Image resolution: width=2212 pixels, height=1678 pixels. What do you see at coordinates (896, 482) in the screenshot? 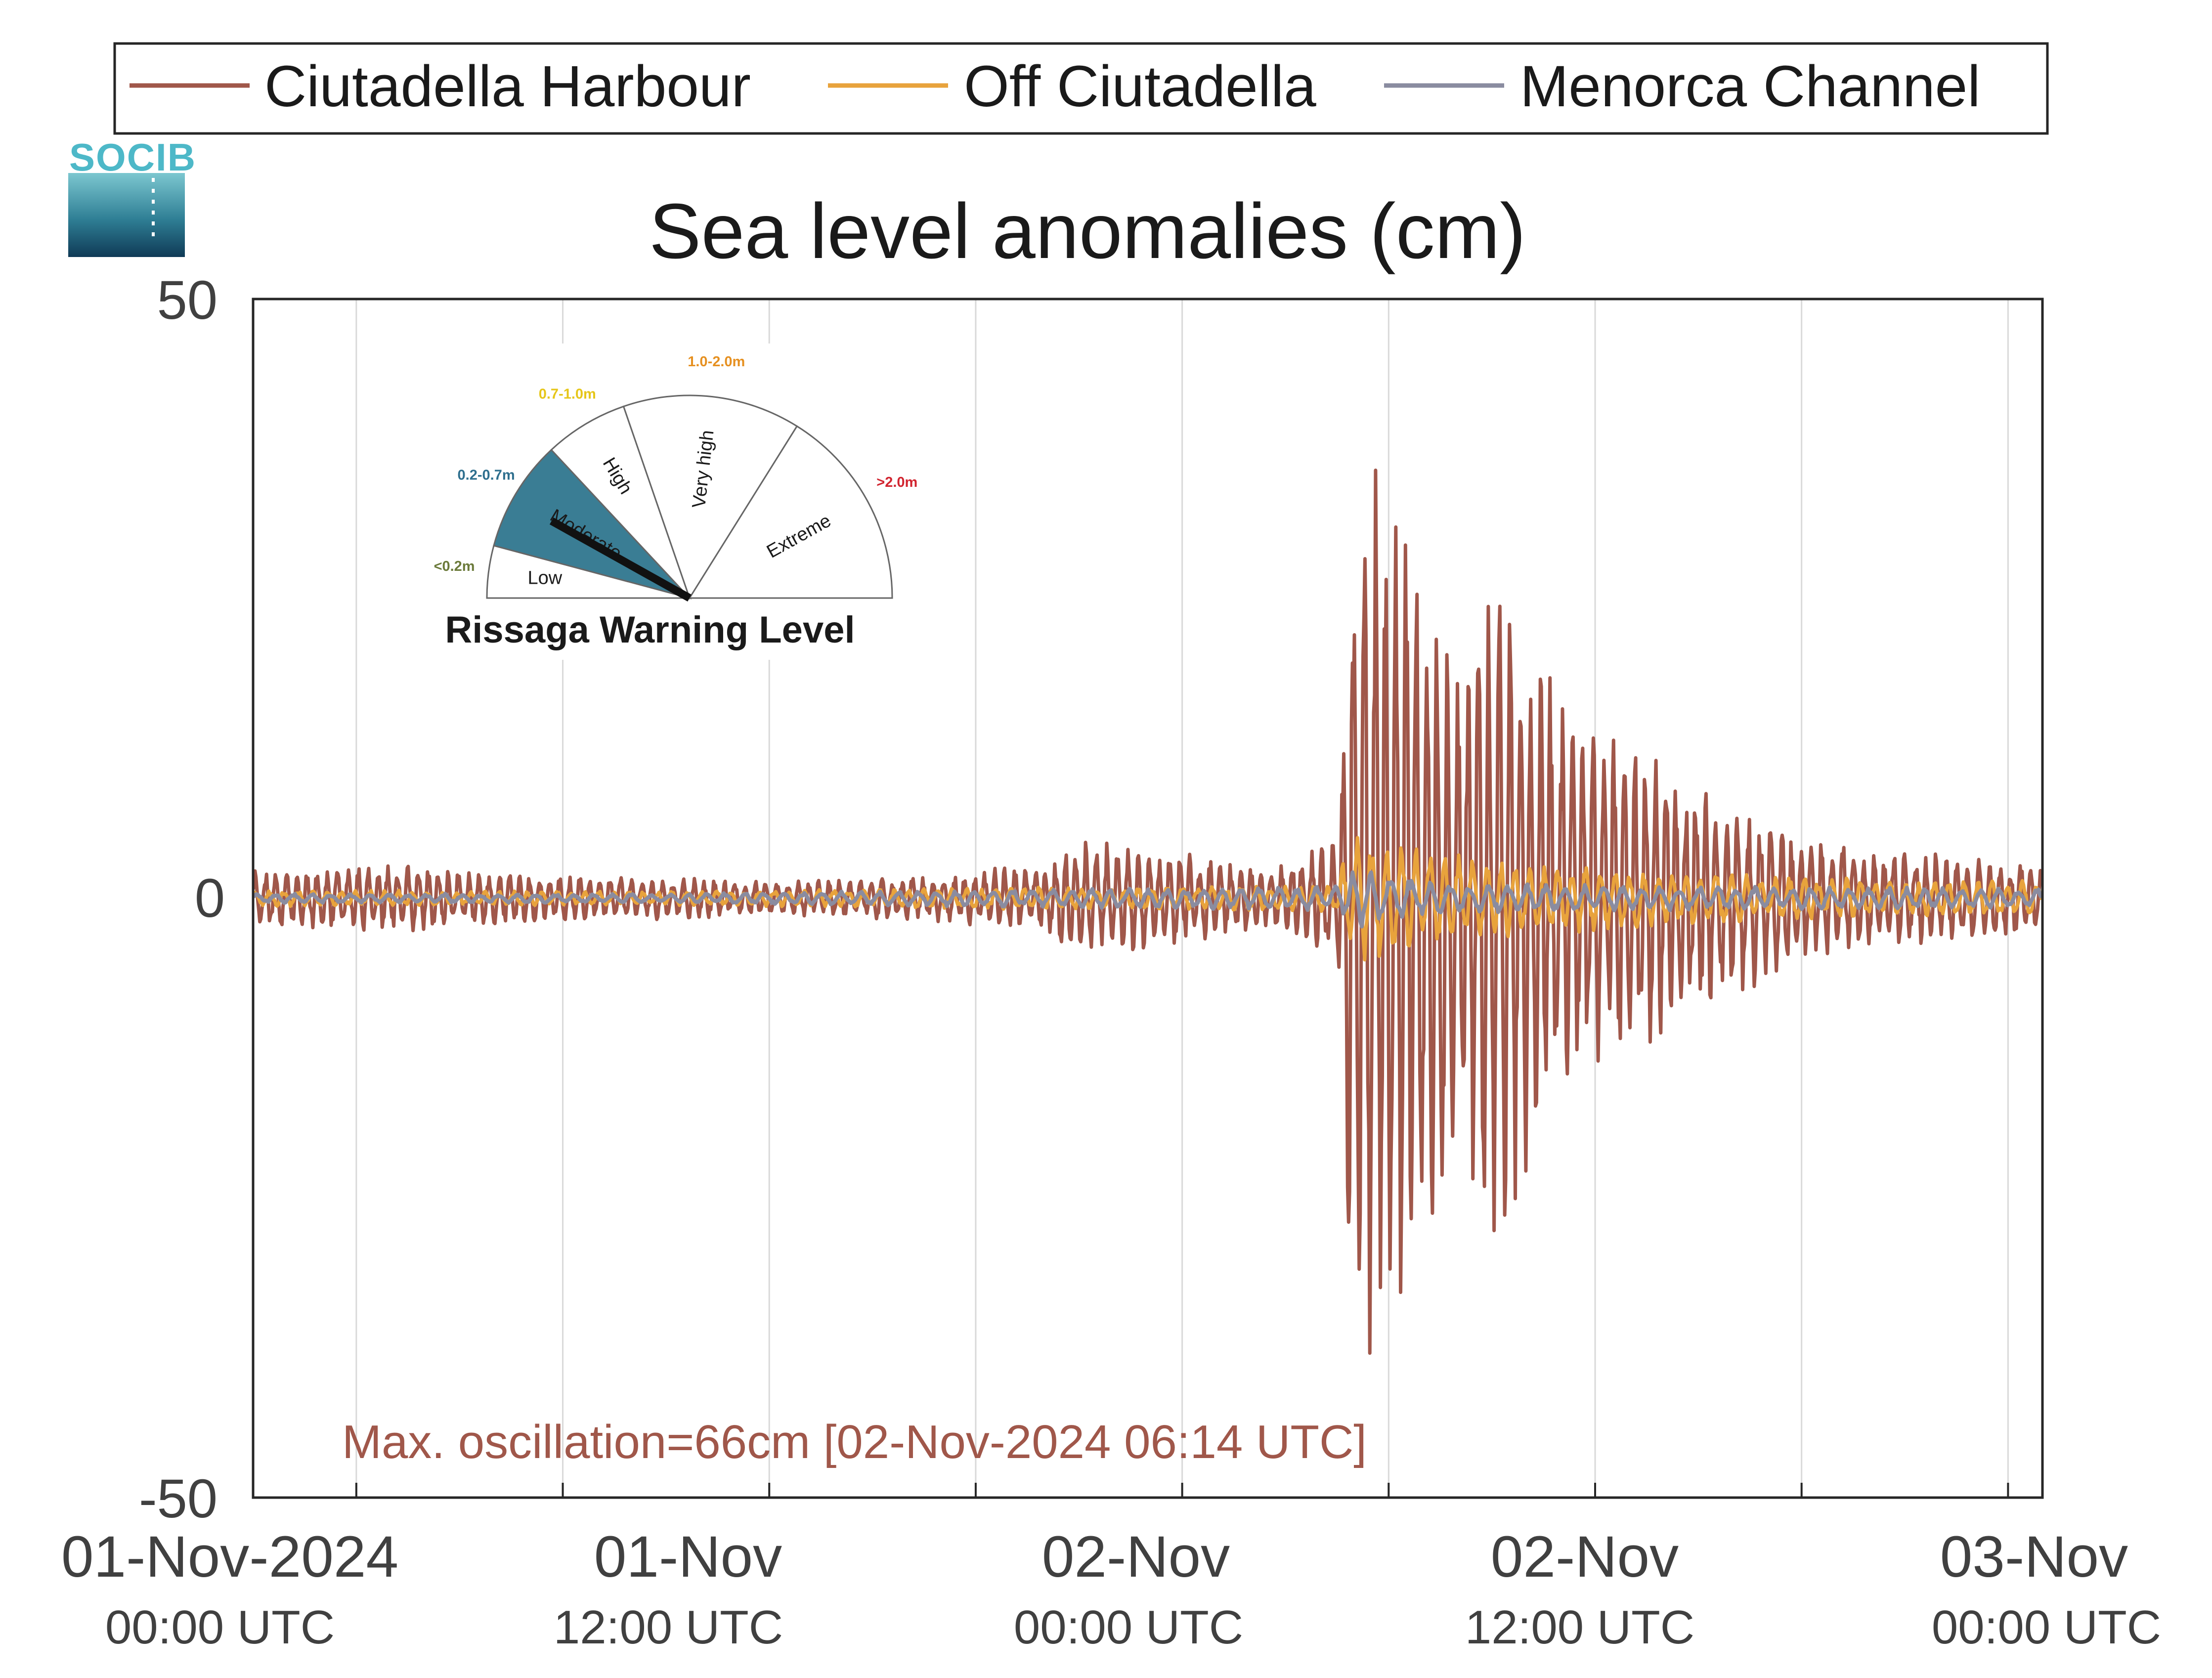
I see `gauge-range-label: >2.0m` at bounding box center [896, 482].